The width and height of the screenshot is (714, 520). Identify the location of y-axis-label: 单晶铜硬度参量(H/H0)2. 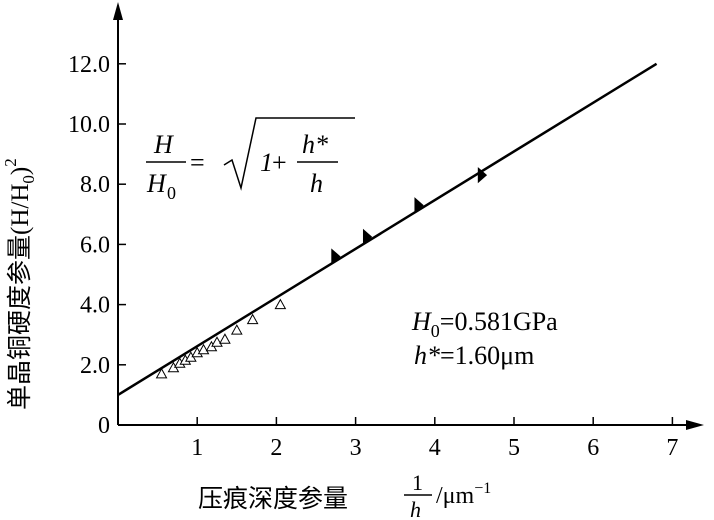
(19, 284).